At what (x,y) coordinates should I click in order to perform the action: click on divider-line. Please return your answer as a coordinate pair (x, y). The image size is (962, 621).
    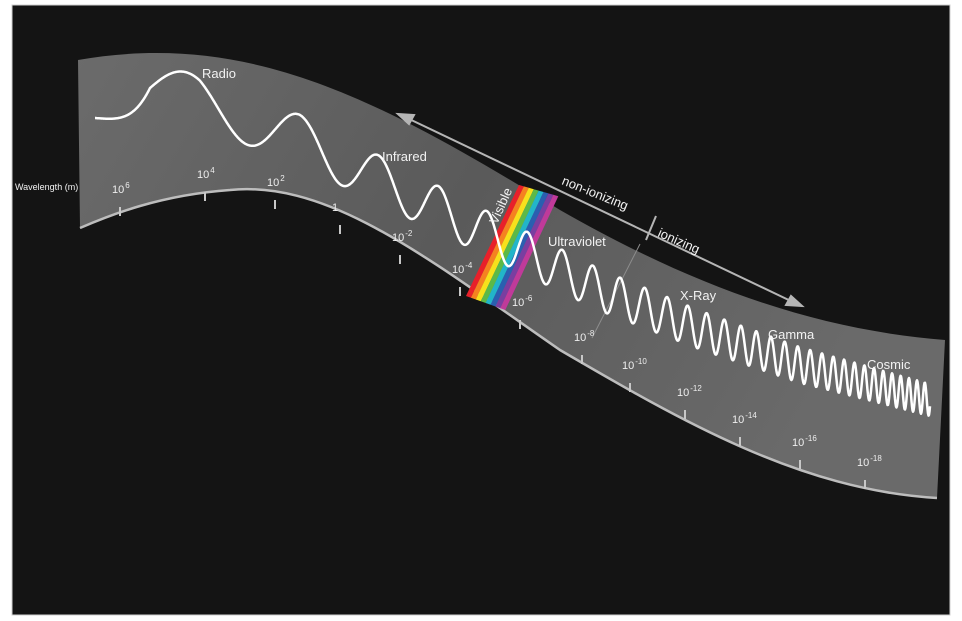
    Looking at the image, I should click on (616, 291).